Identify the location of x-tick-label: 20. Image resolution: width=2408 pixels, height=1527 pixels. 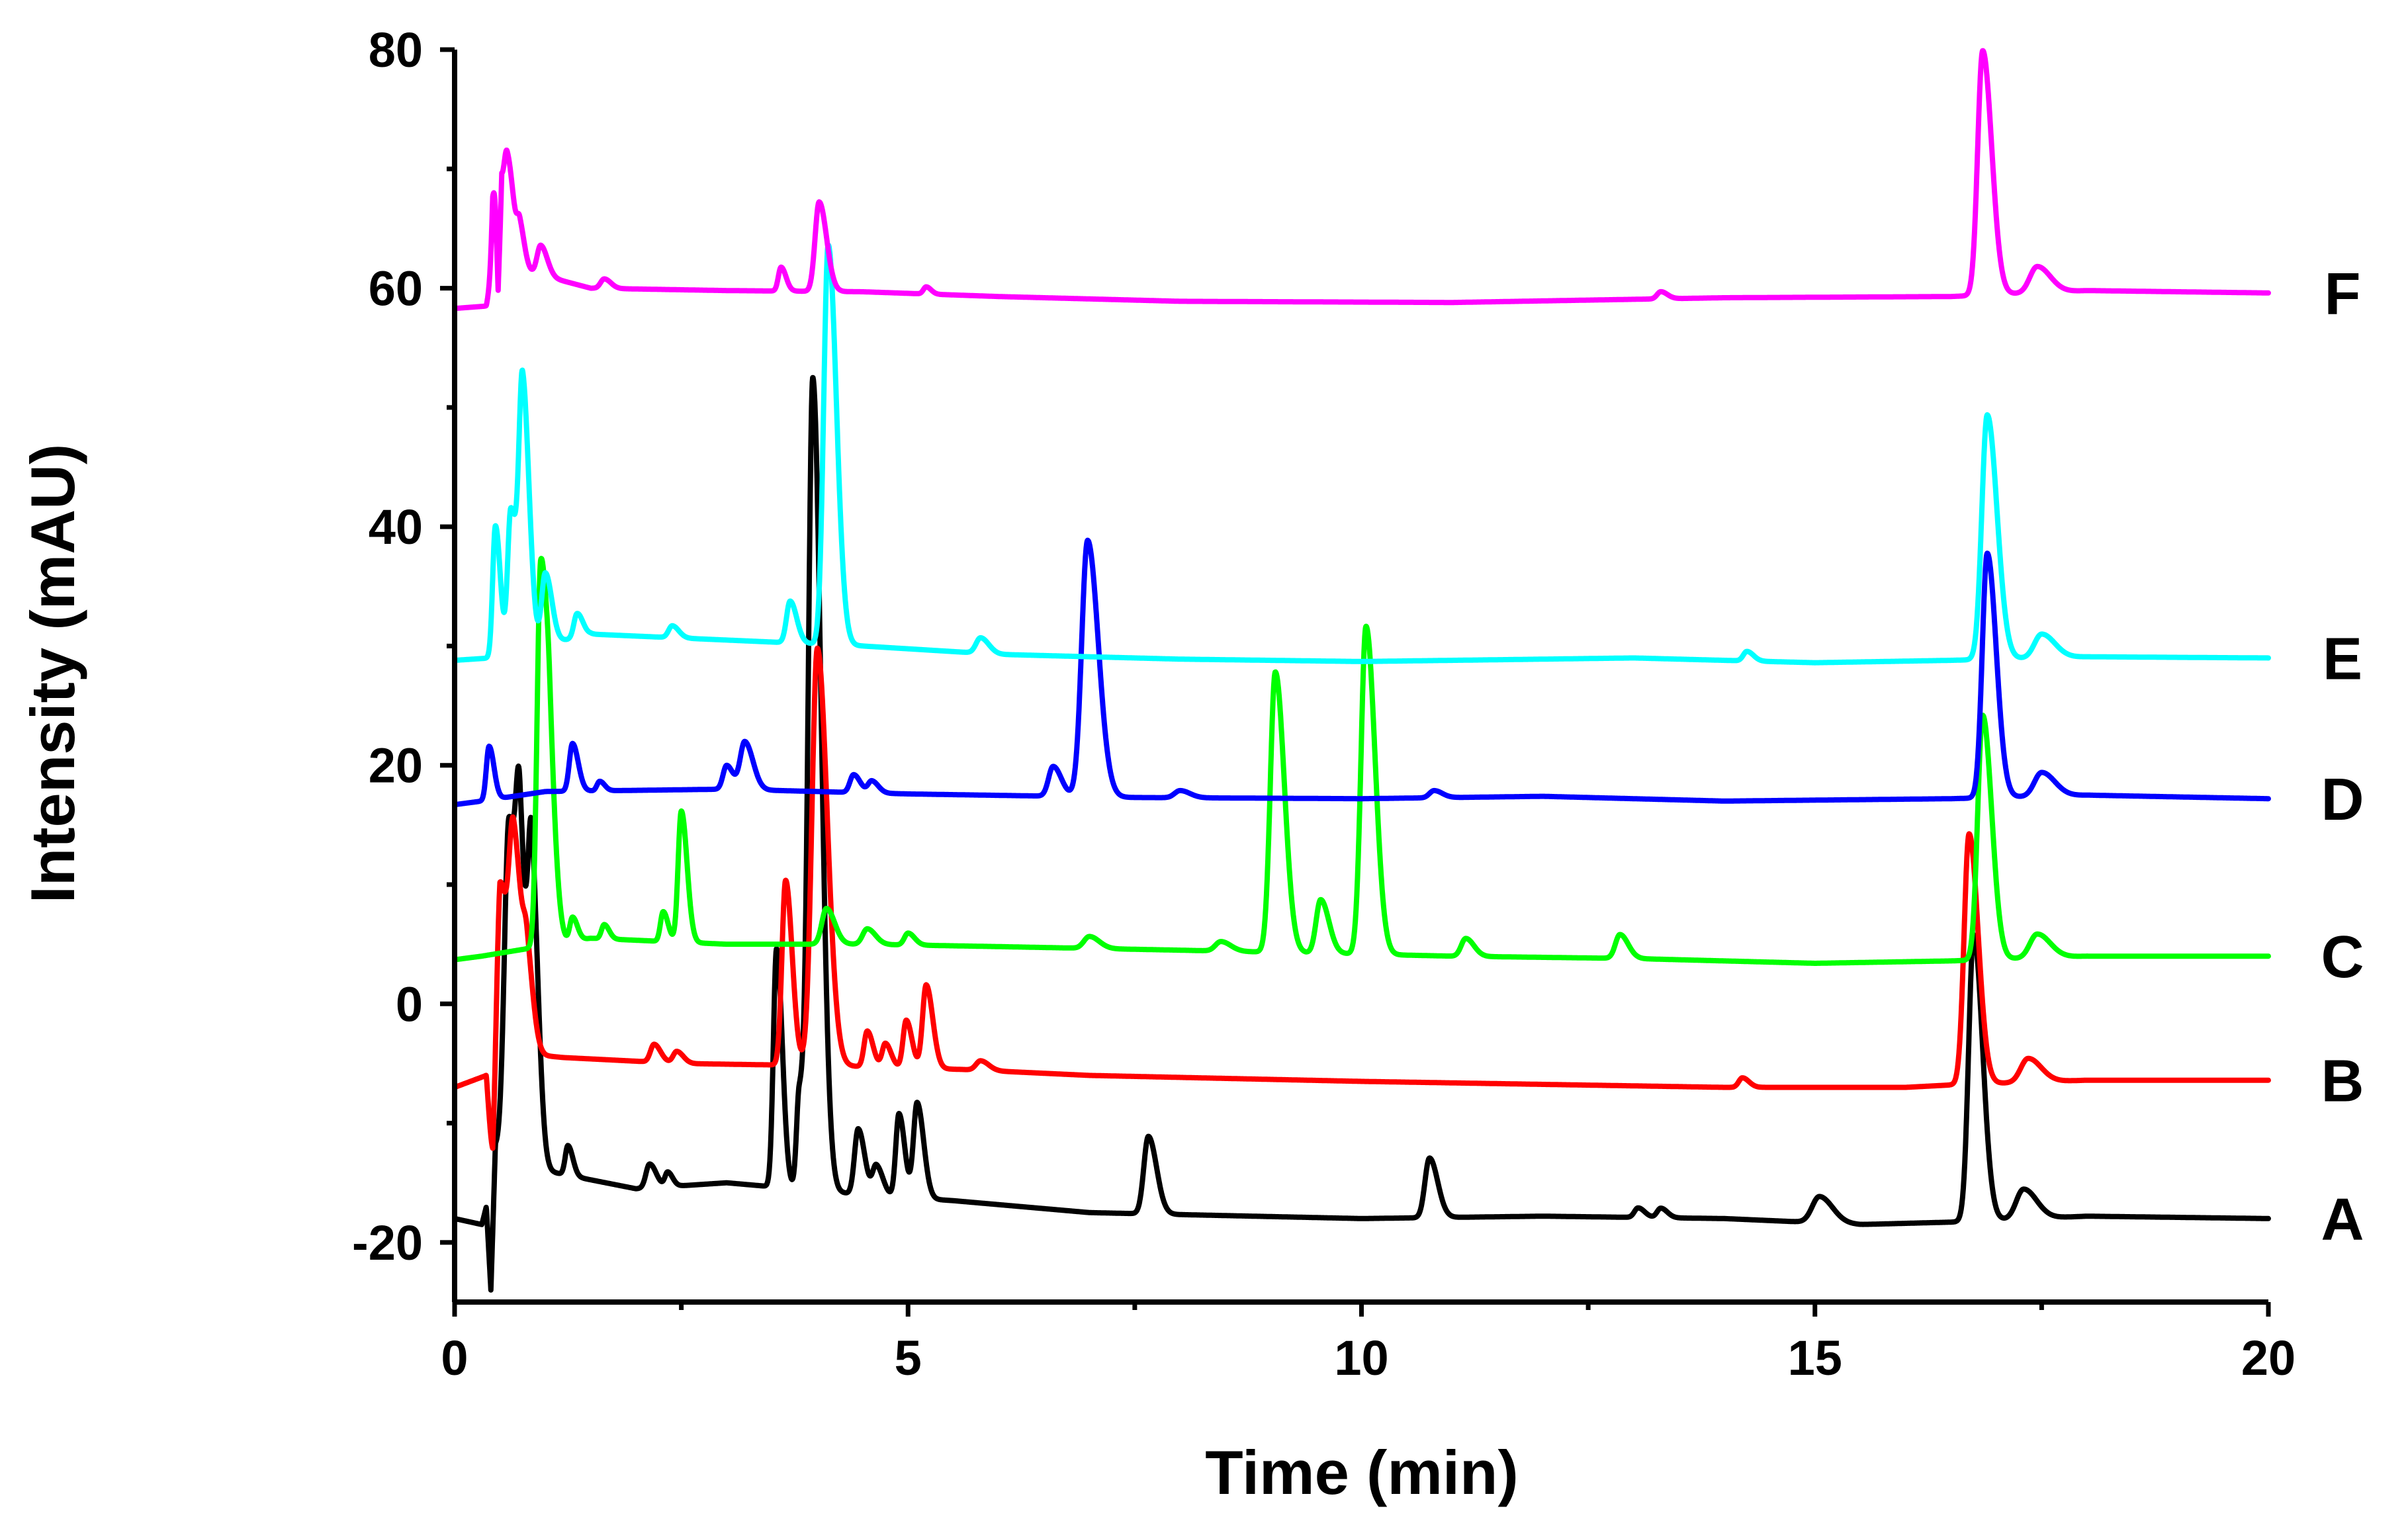
(2268, 1358).